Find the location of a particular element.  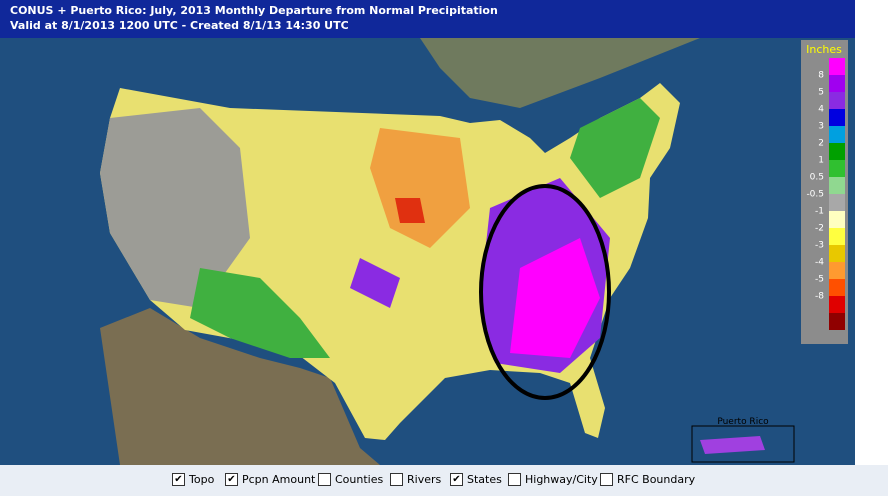

canada is located at coordinates (354, 73).